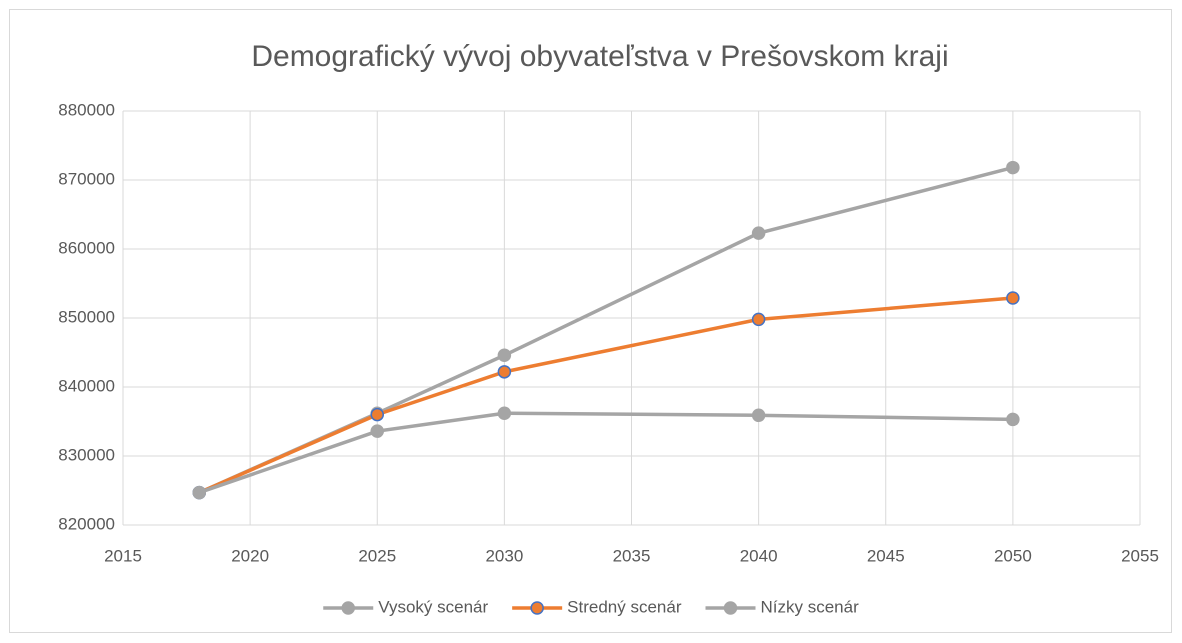 The width and height of the screenshot is (1182, 643). Describe the element at coordinates (433, 606) in the screenshot. I see `legend-label: Vysoký scenár` at that location.